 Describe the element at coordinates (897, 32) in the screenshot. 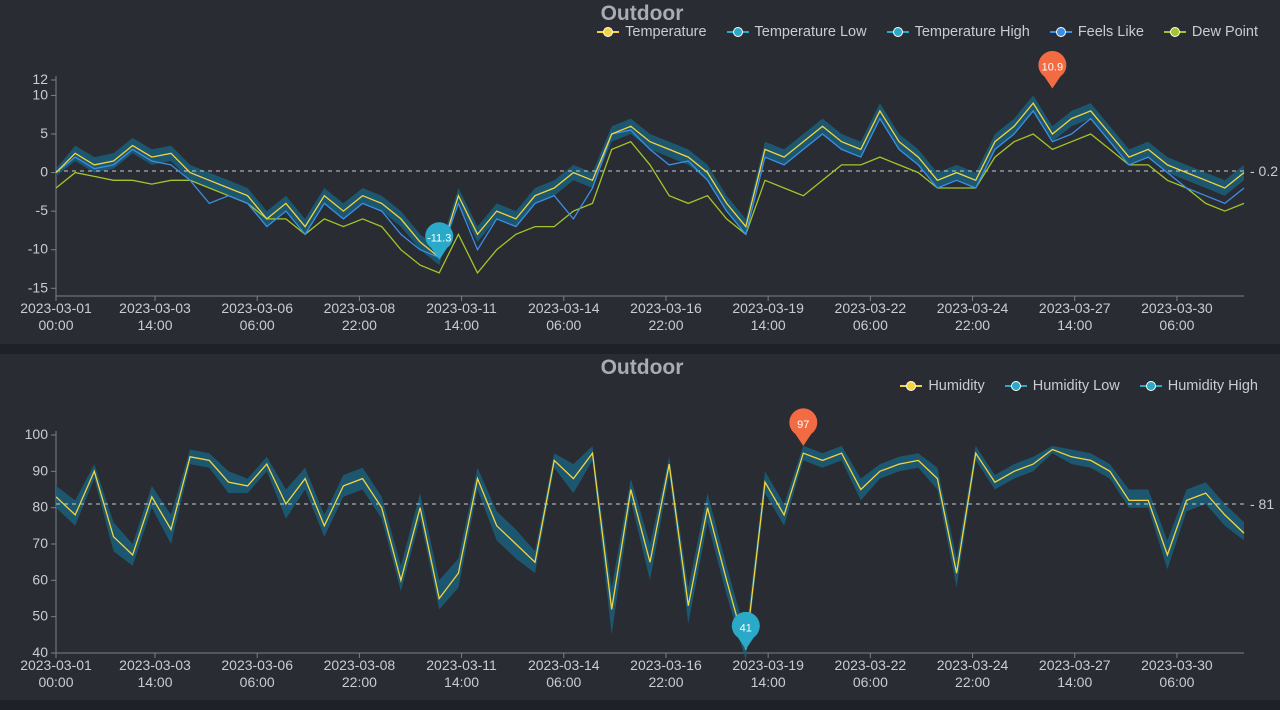

I see `legend-temperature-high-icon` at that location.